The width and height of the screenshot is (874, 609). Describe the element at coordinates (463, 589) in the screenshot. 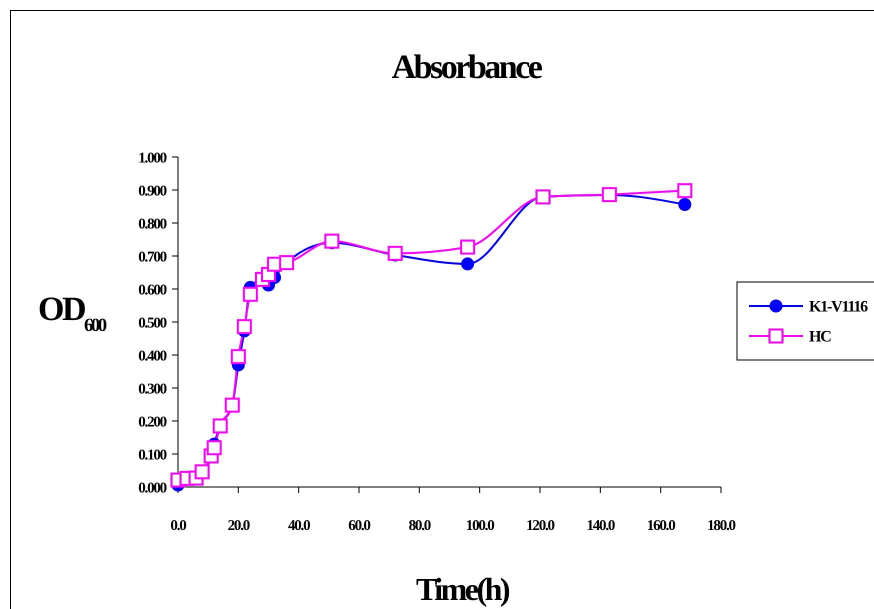

I see `x-axis-title: Time(h)` at that location.